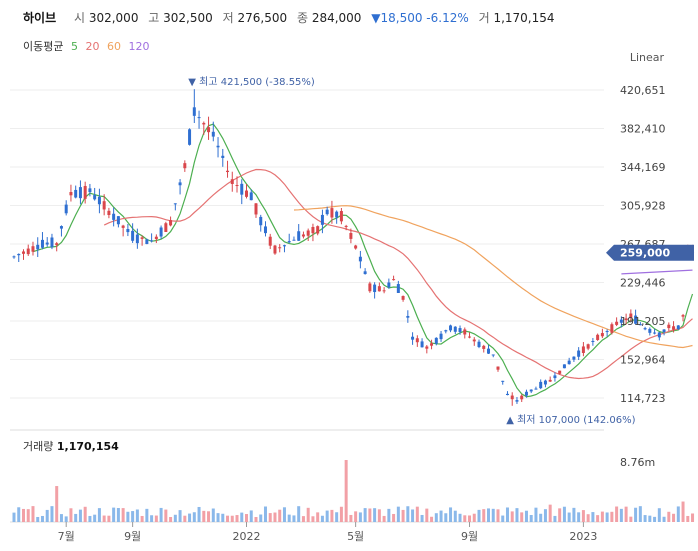 This screenshot has width=698, height=551. What do you see at coordinates (88, 46) in the screenshot?
I see `moving-average-legend: 이동평균 5 20 60 120` at bounding box center [88, 46].